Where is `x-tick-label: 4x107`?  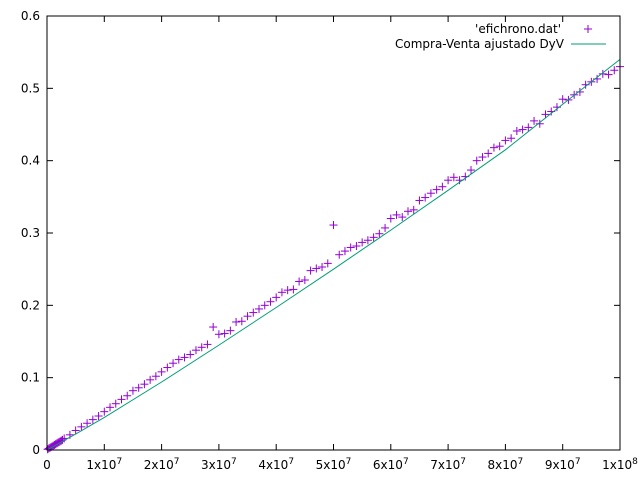
x-tick-label: 4x107 is located at coordinates (276, 464).